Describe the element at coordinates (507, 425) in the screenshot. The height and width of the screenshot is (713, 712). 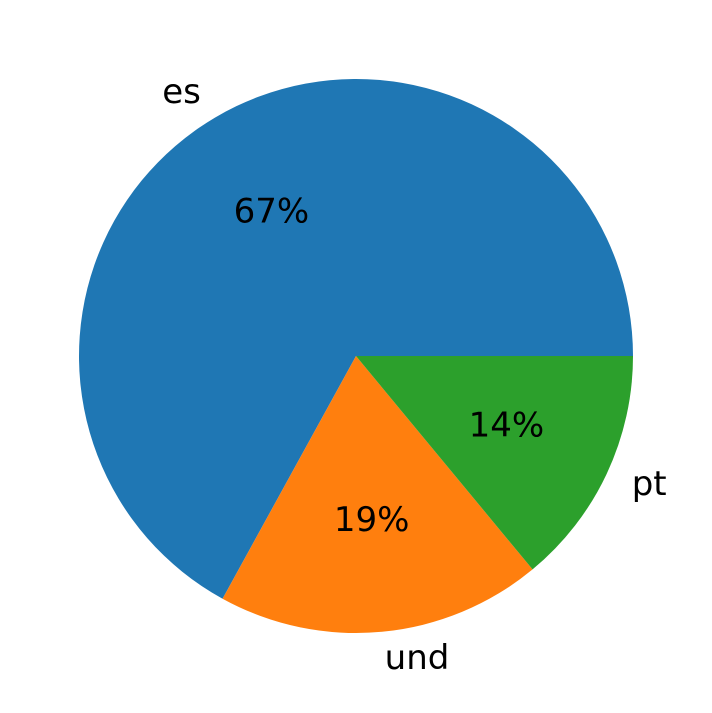
I see `value-label: 14%` at that location.